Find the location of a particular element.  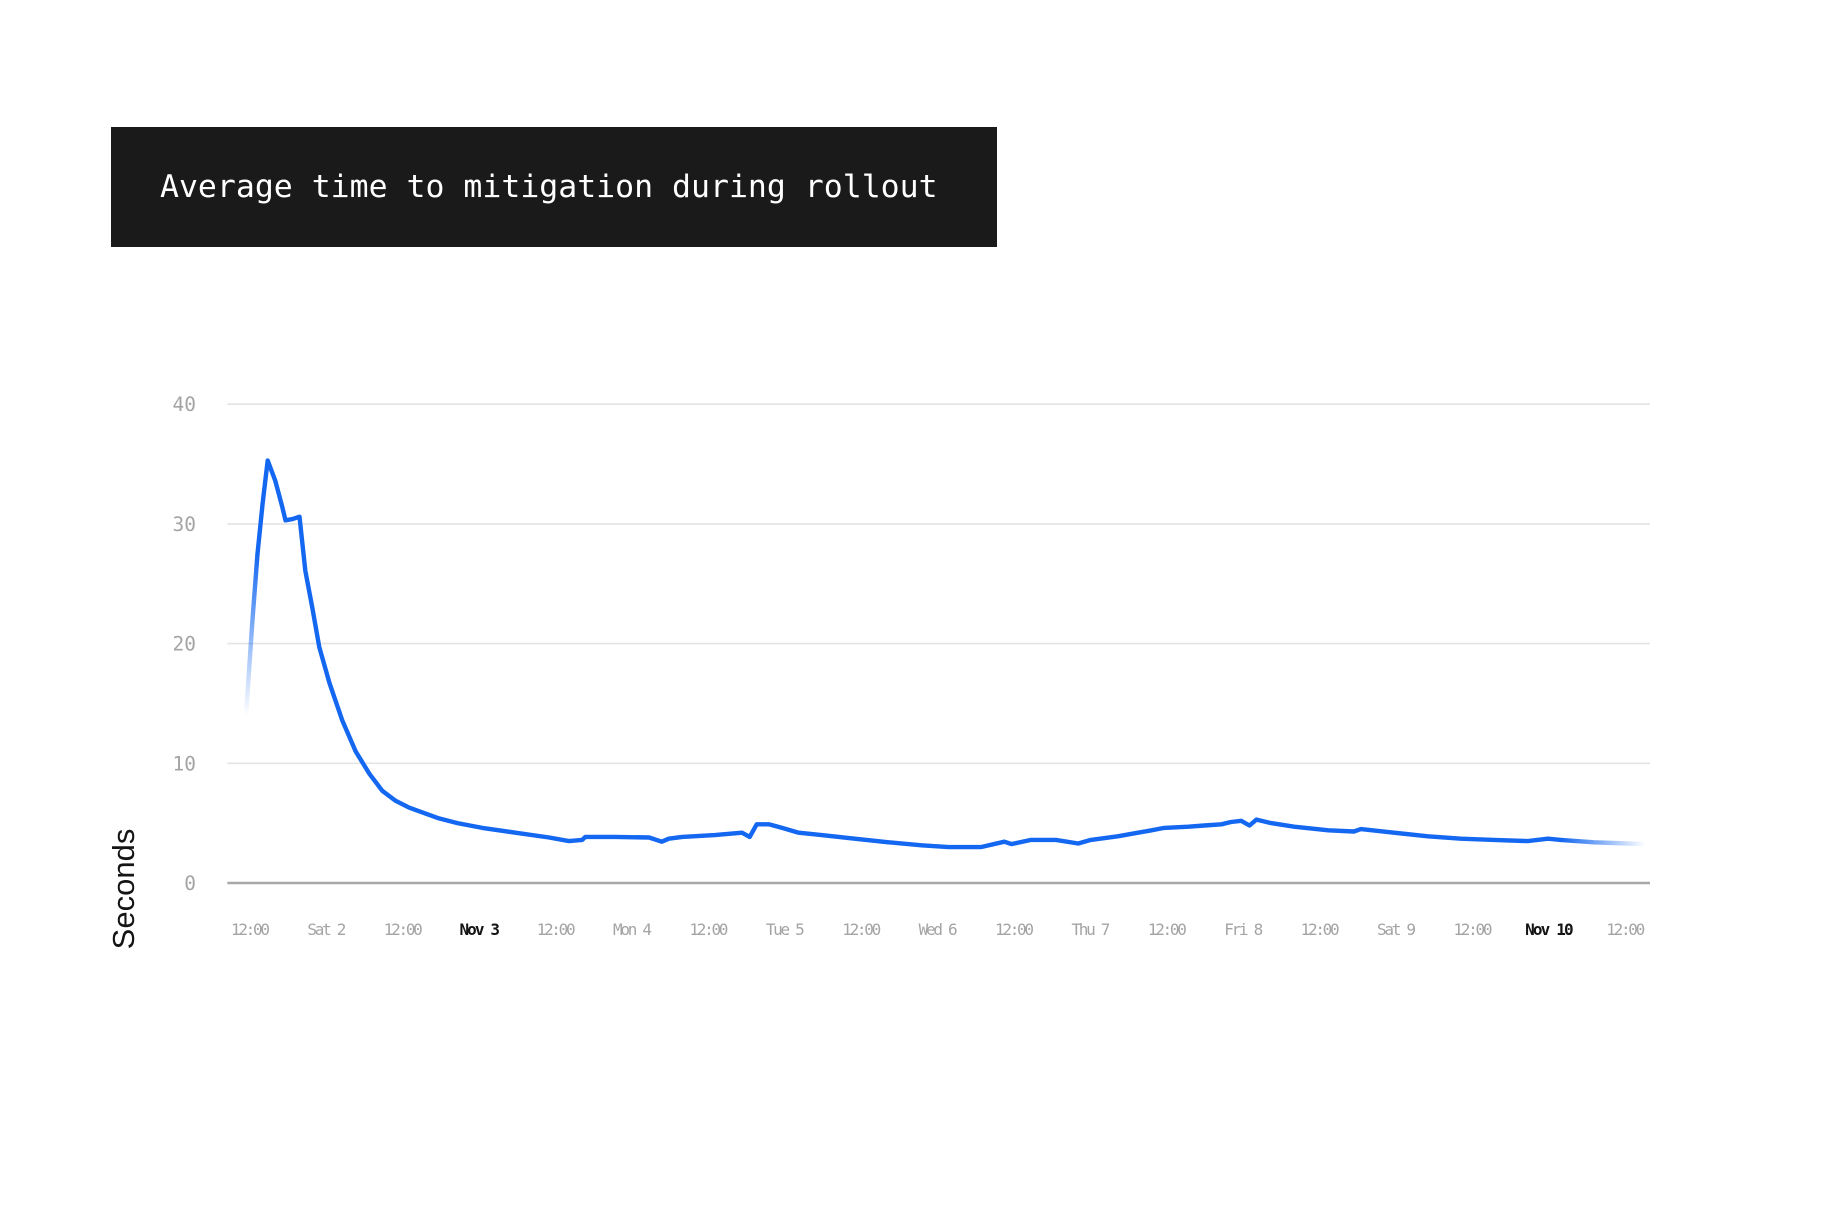

y-tick-label: 30 is located at coordinates (184, 524).